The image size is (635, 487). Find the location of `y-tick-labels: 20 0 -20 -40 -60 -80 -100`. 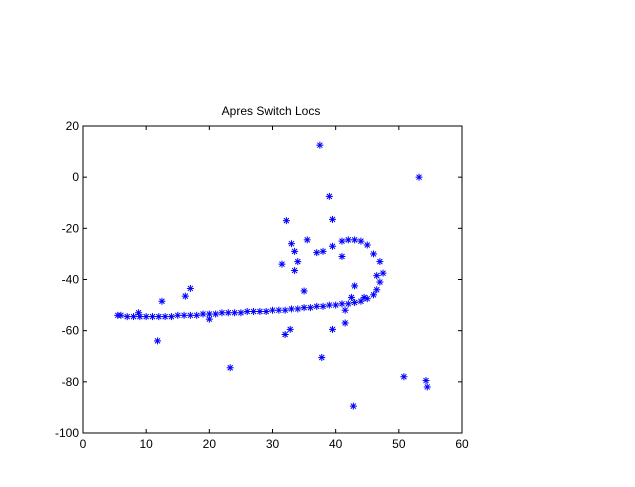

y-tick-labels: 20 0 -20 -40 -60 -80 -100 is located at coordinates (67, 279).